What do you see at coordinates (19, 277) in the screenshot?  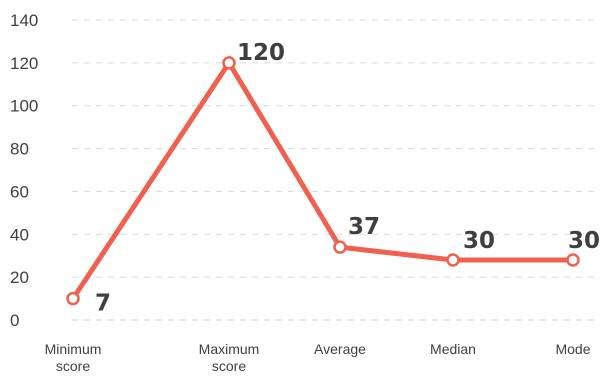 I see `y-tick-label: 20` at bounding box center [19, 277].